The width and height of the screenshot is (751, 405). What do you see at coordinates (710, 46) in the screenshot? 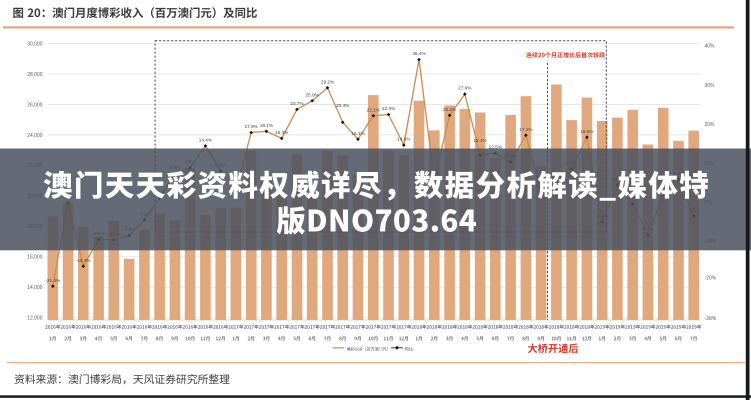
I see `svg-text: 40%` at bounding box center [710, 46].